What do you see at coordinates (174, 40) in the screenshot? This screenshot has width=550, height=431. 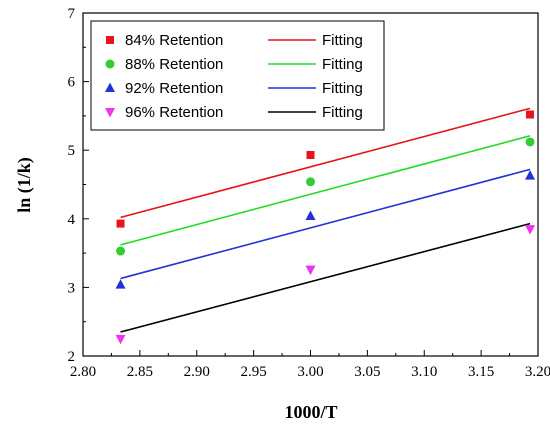 I see `legend-series-label: 84% Retention` at bounding box center [174, 40].